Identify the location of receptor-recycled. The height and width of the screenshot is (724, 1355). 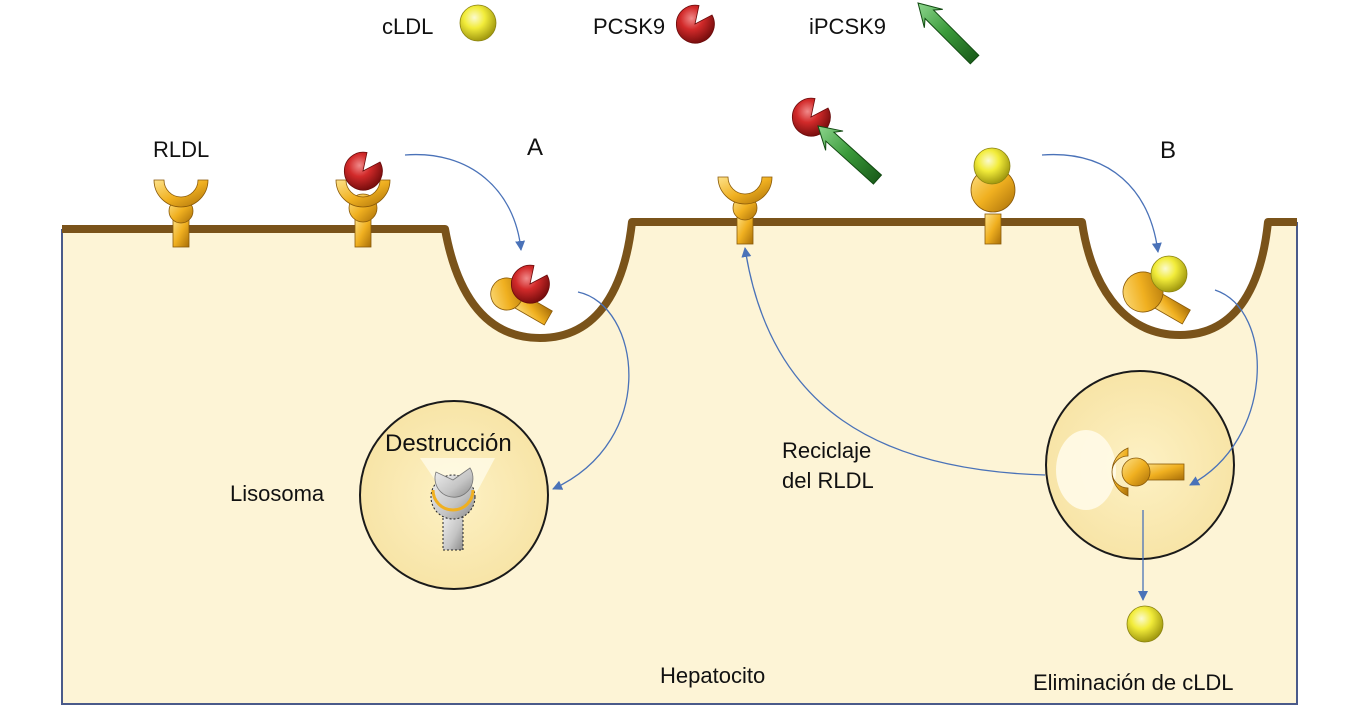
(745, 210).